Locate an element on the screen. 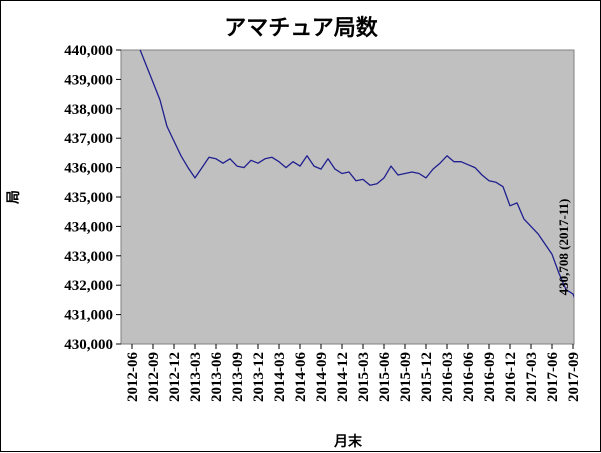  y-tick-label: 440,000 is located at coordinates (88, 51).